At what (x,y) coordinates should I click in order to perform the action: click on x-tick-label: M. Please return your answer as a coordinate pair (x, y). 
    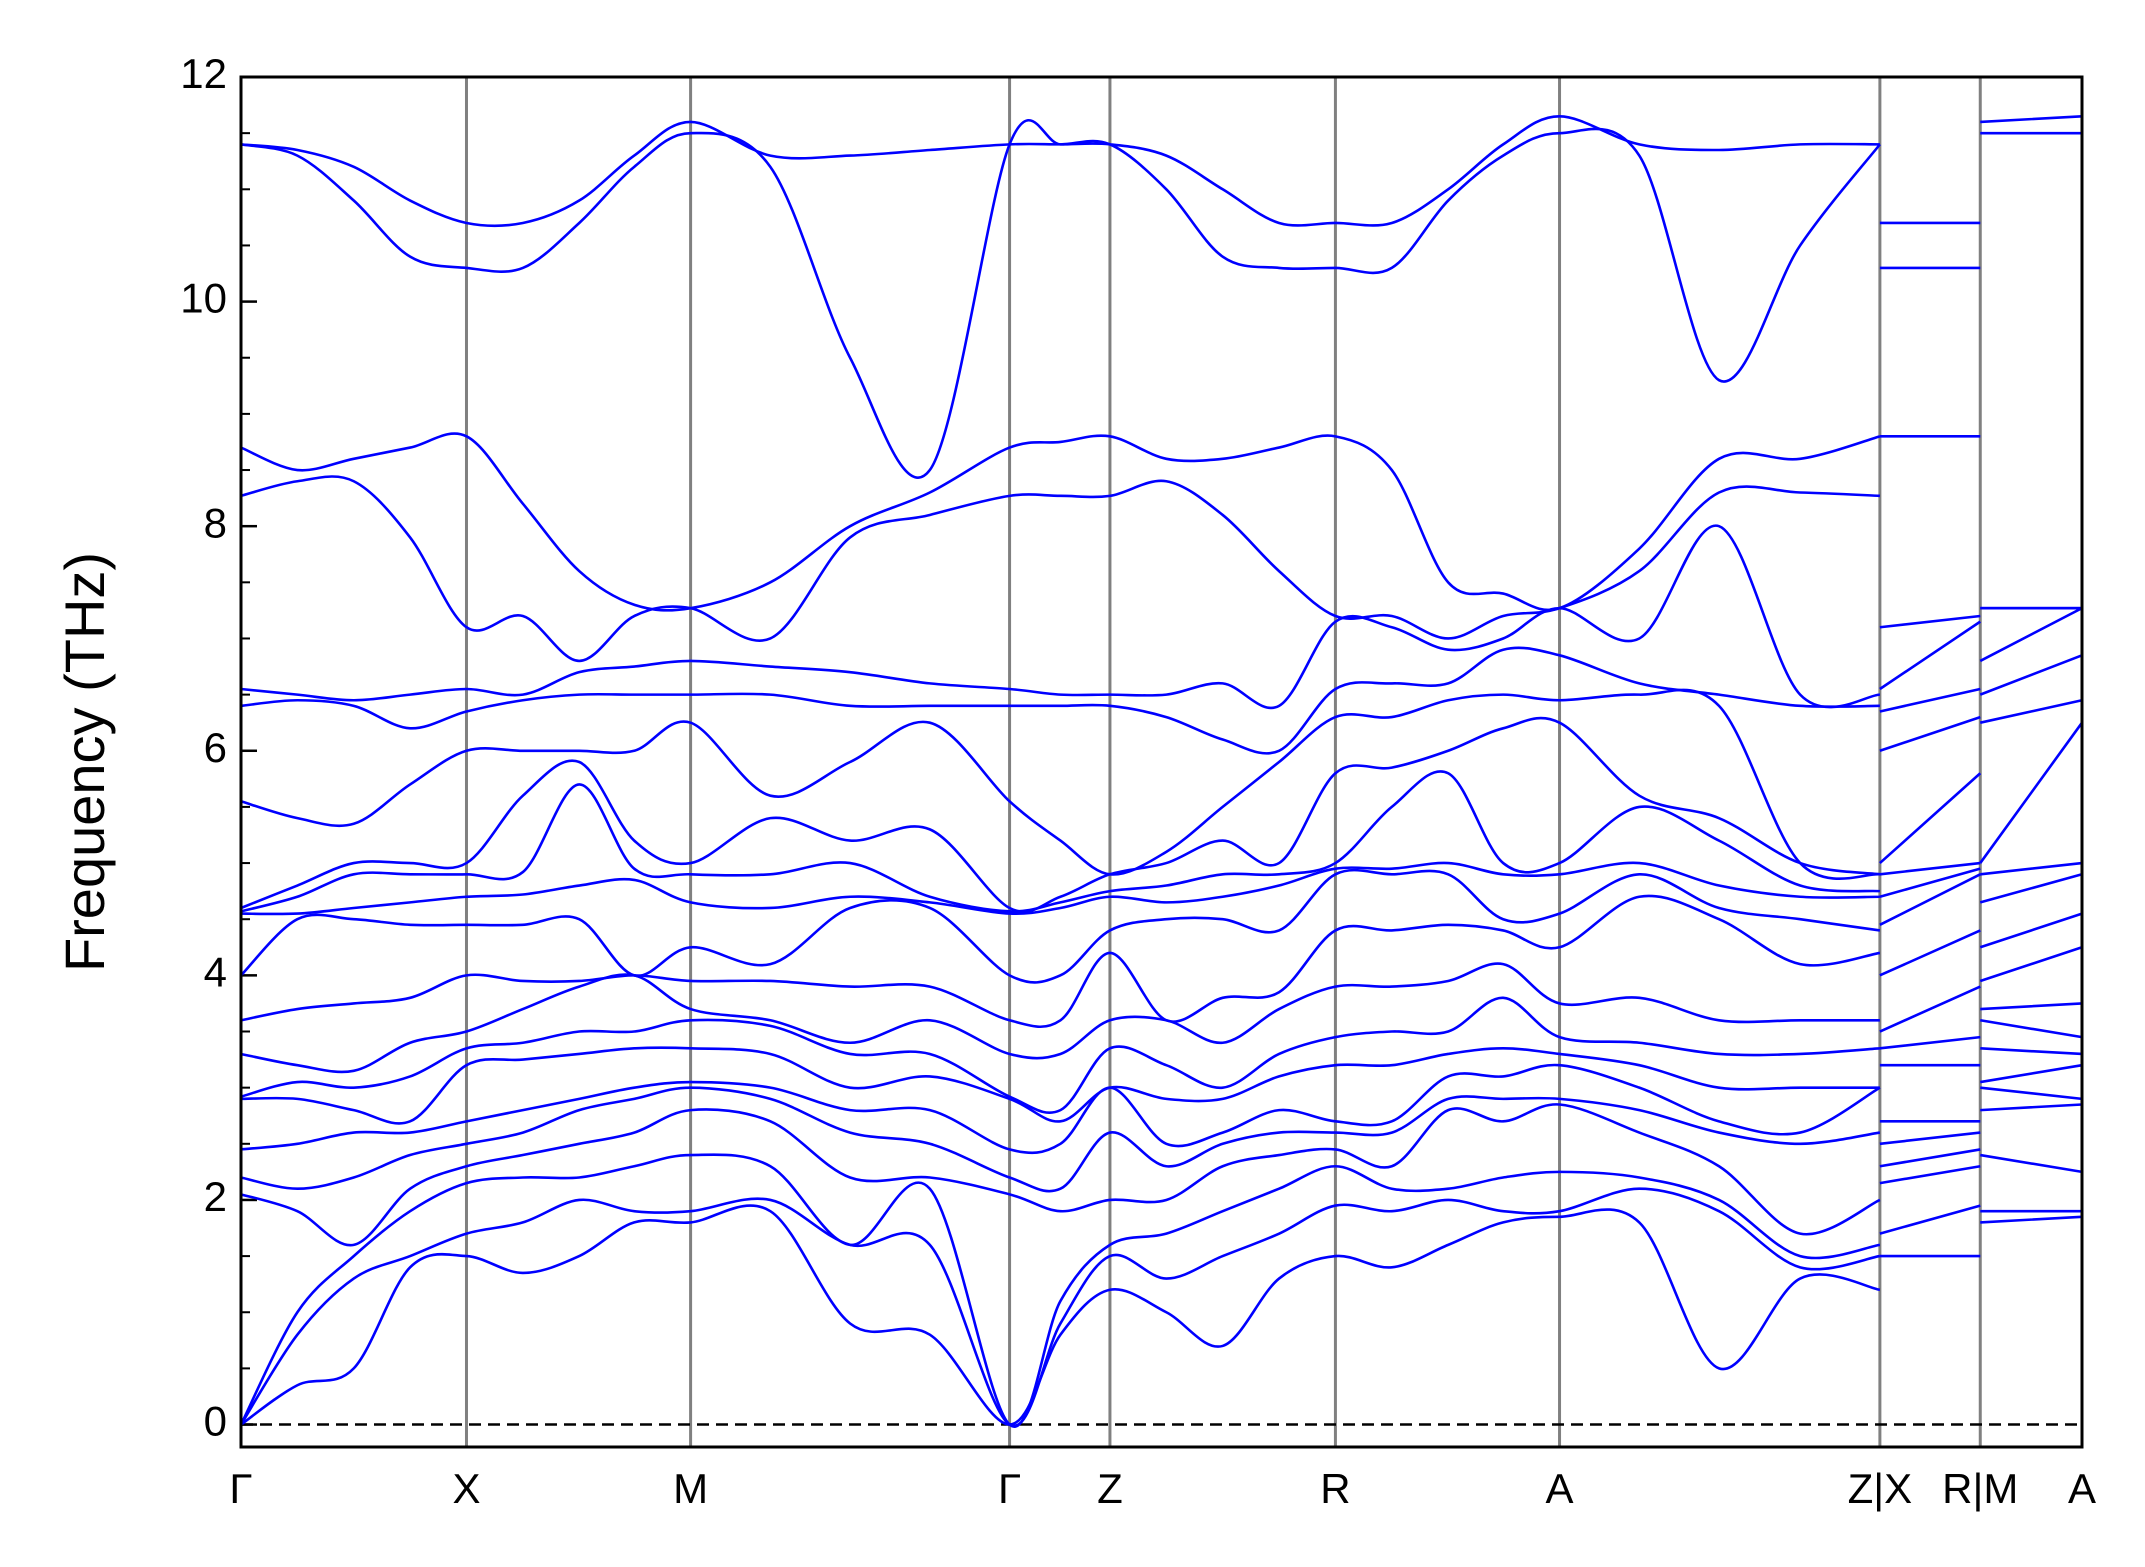
    Looking at the image, I should click on (690, 1488).